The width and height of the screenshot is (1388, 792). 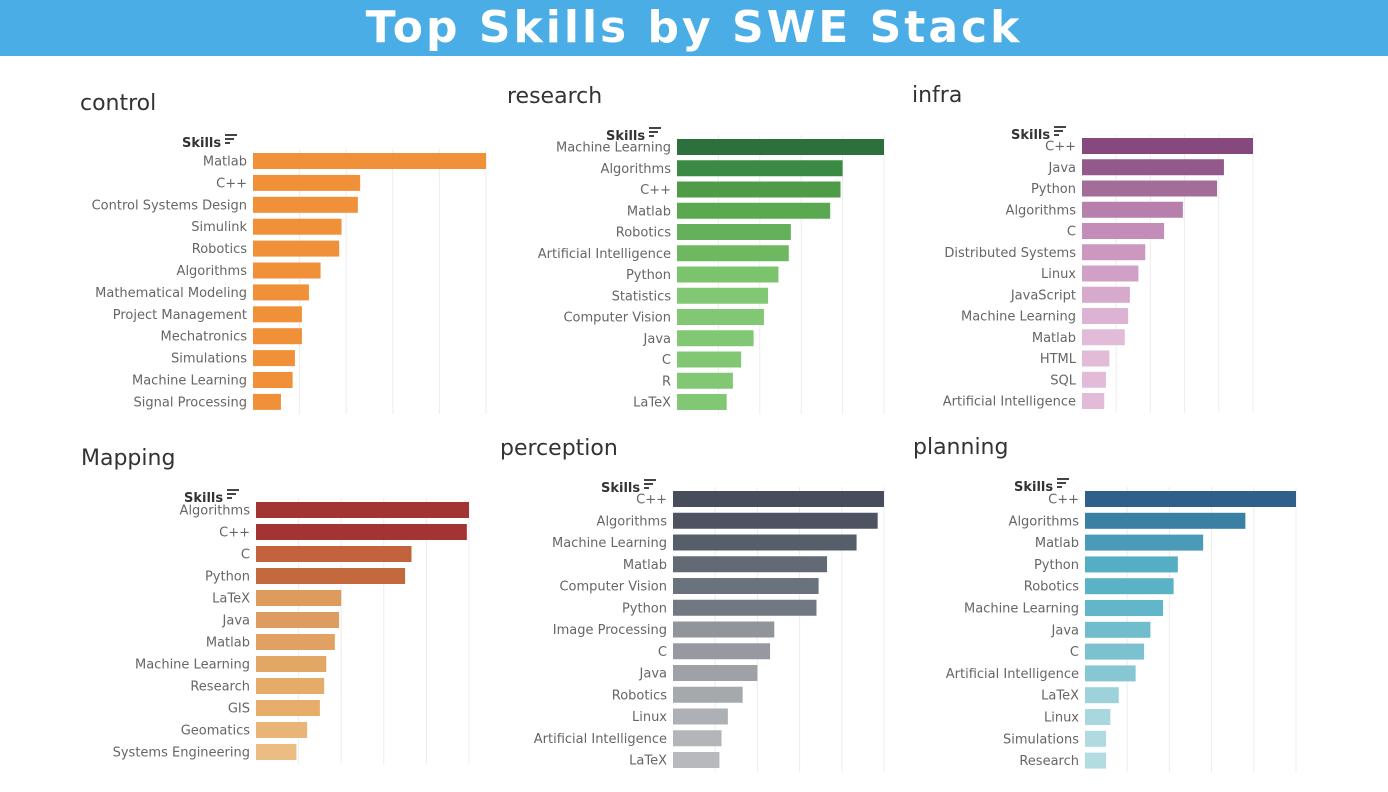 What do you see at coordinates (180, 315) in the screenshot?
I see `category-label: Project Management` at bounding box center [180, 315].